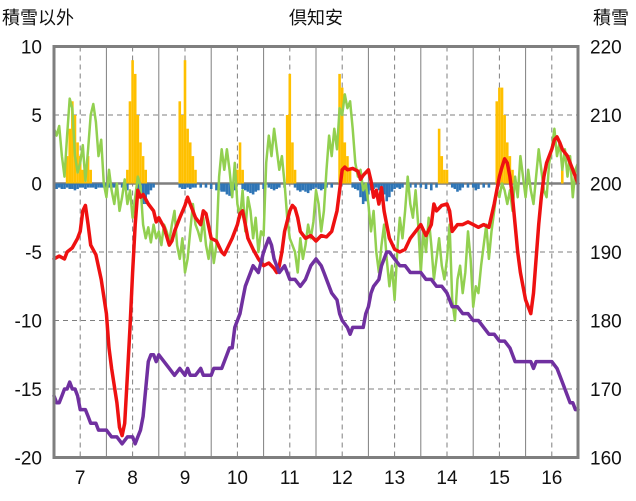 Image resolution: width=636 pixels, height=501 pixels. Describe the element at coordinates (499, 478) in the screenshot. I see `x-tick: 15` at that location.